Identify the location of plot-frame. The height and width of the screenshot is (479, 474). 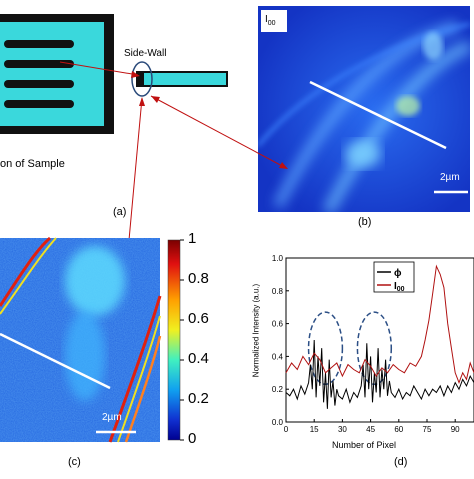
(379, 340).